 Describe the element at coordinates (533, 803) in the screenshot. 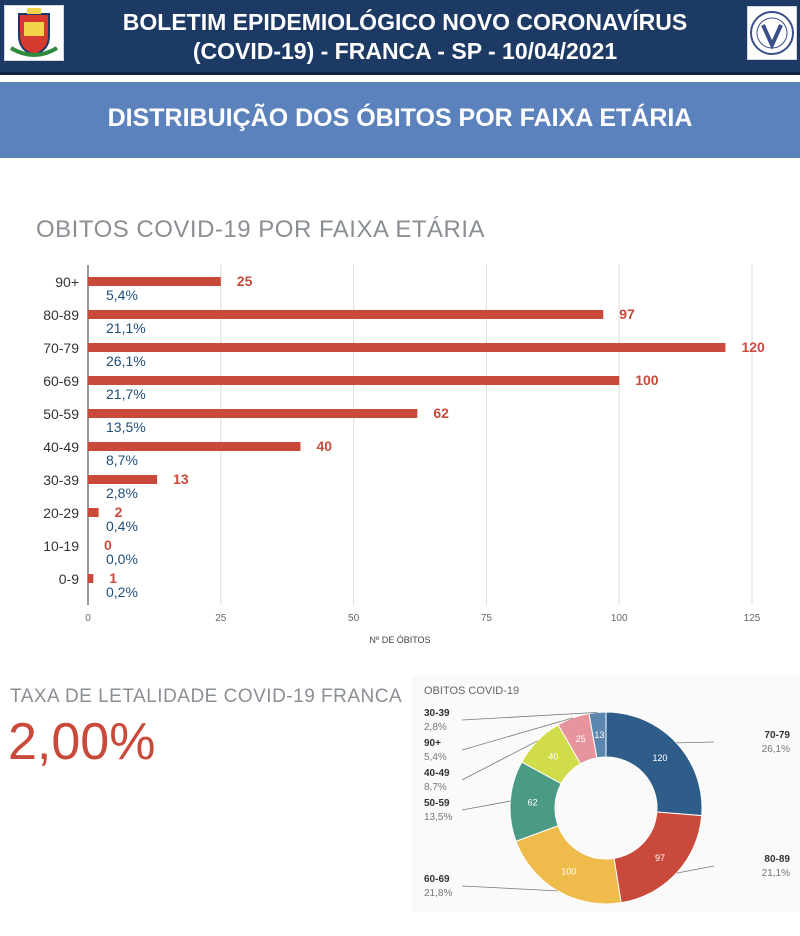

I see `donut-slice-value: 62` at that location.